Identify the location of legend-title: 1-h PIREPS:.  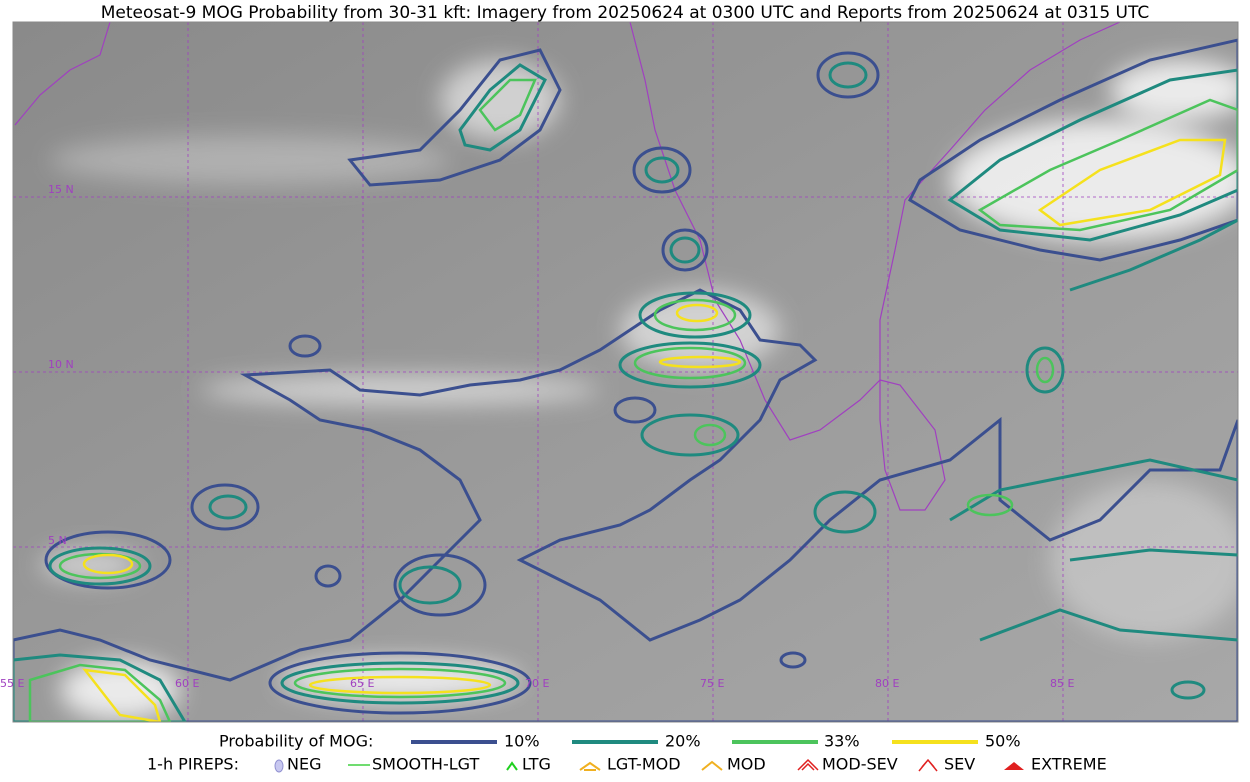
(193, 764).